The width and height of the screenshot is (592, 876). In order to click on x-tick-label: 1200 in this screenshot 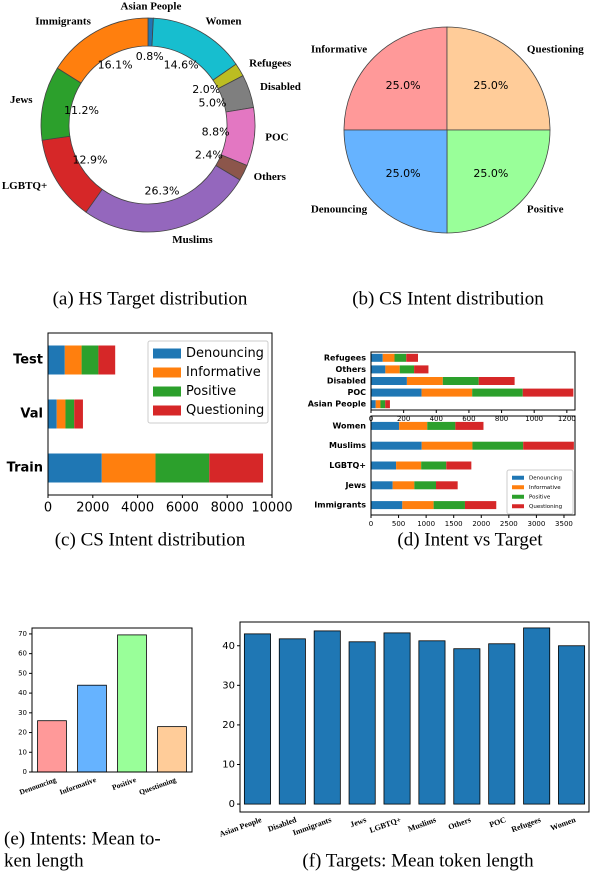, I will do `click(567, 419)`.